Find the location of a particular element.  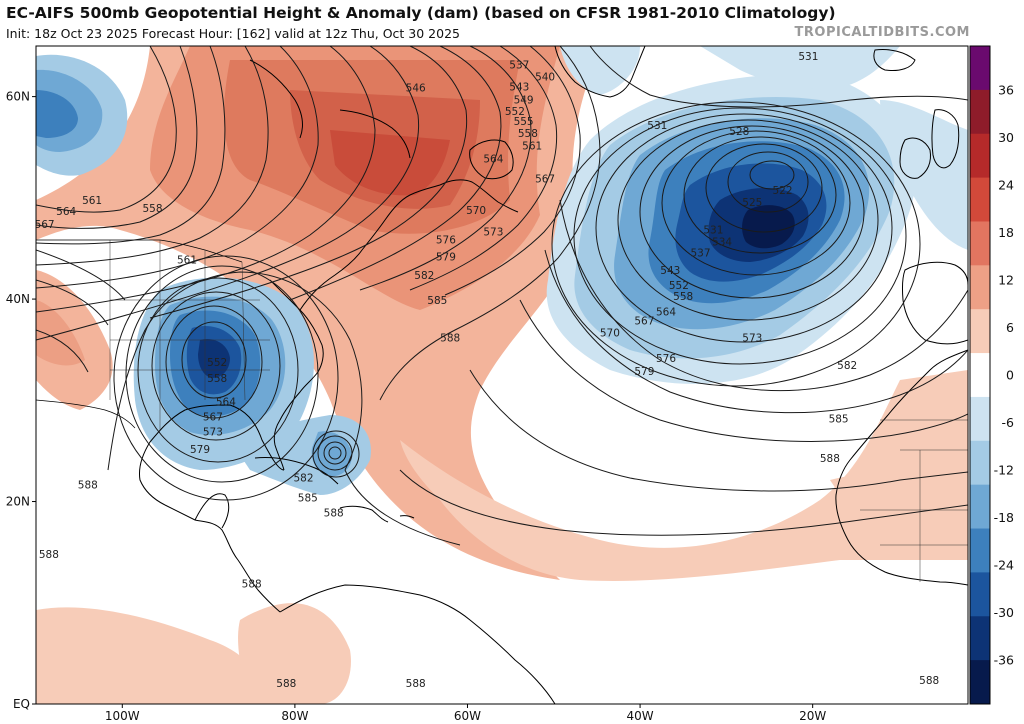

contour-label: 546 is located at coordinates (416, 89).